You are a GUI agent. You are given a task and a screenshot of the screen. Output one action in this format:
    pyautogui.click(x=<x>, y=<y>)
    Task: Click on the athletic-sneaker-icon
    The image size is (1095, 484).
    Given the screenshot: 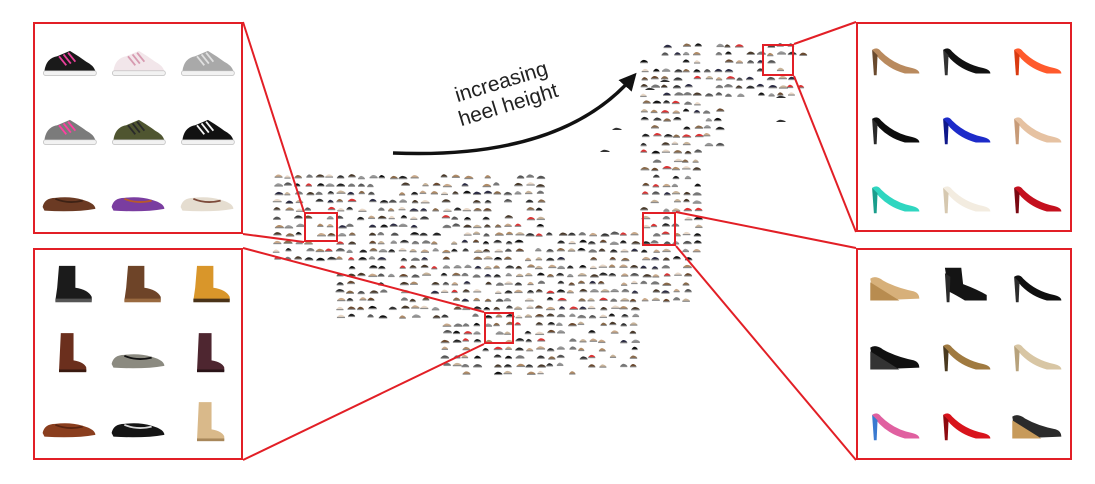 What is the action you would take?
    pyautogui.click(x=70, y=63)
    